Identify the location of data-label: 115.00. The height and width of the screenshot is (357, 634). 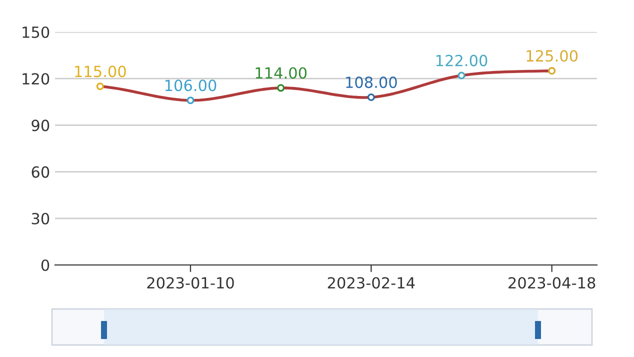
(100, 72).